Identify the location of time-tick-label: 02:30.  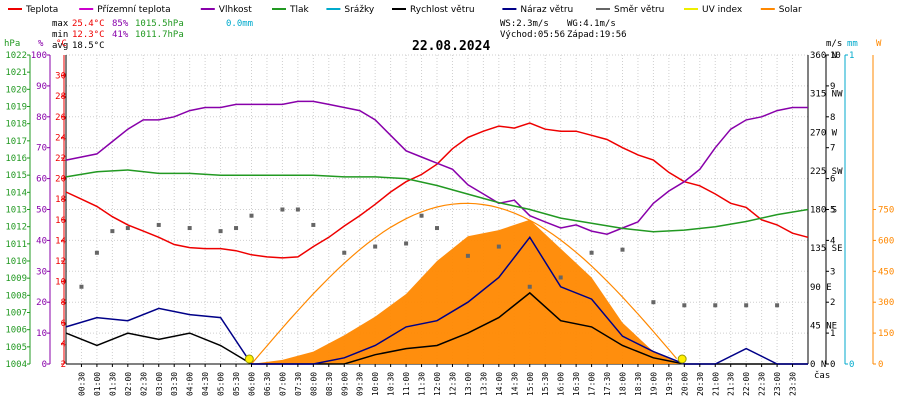
(143, 384).